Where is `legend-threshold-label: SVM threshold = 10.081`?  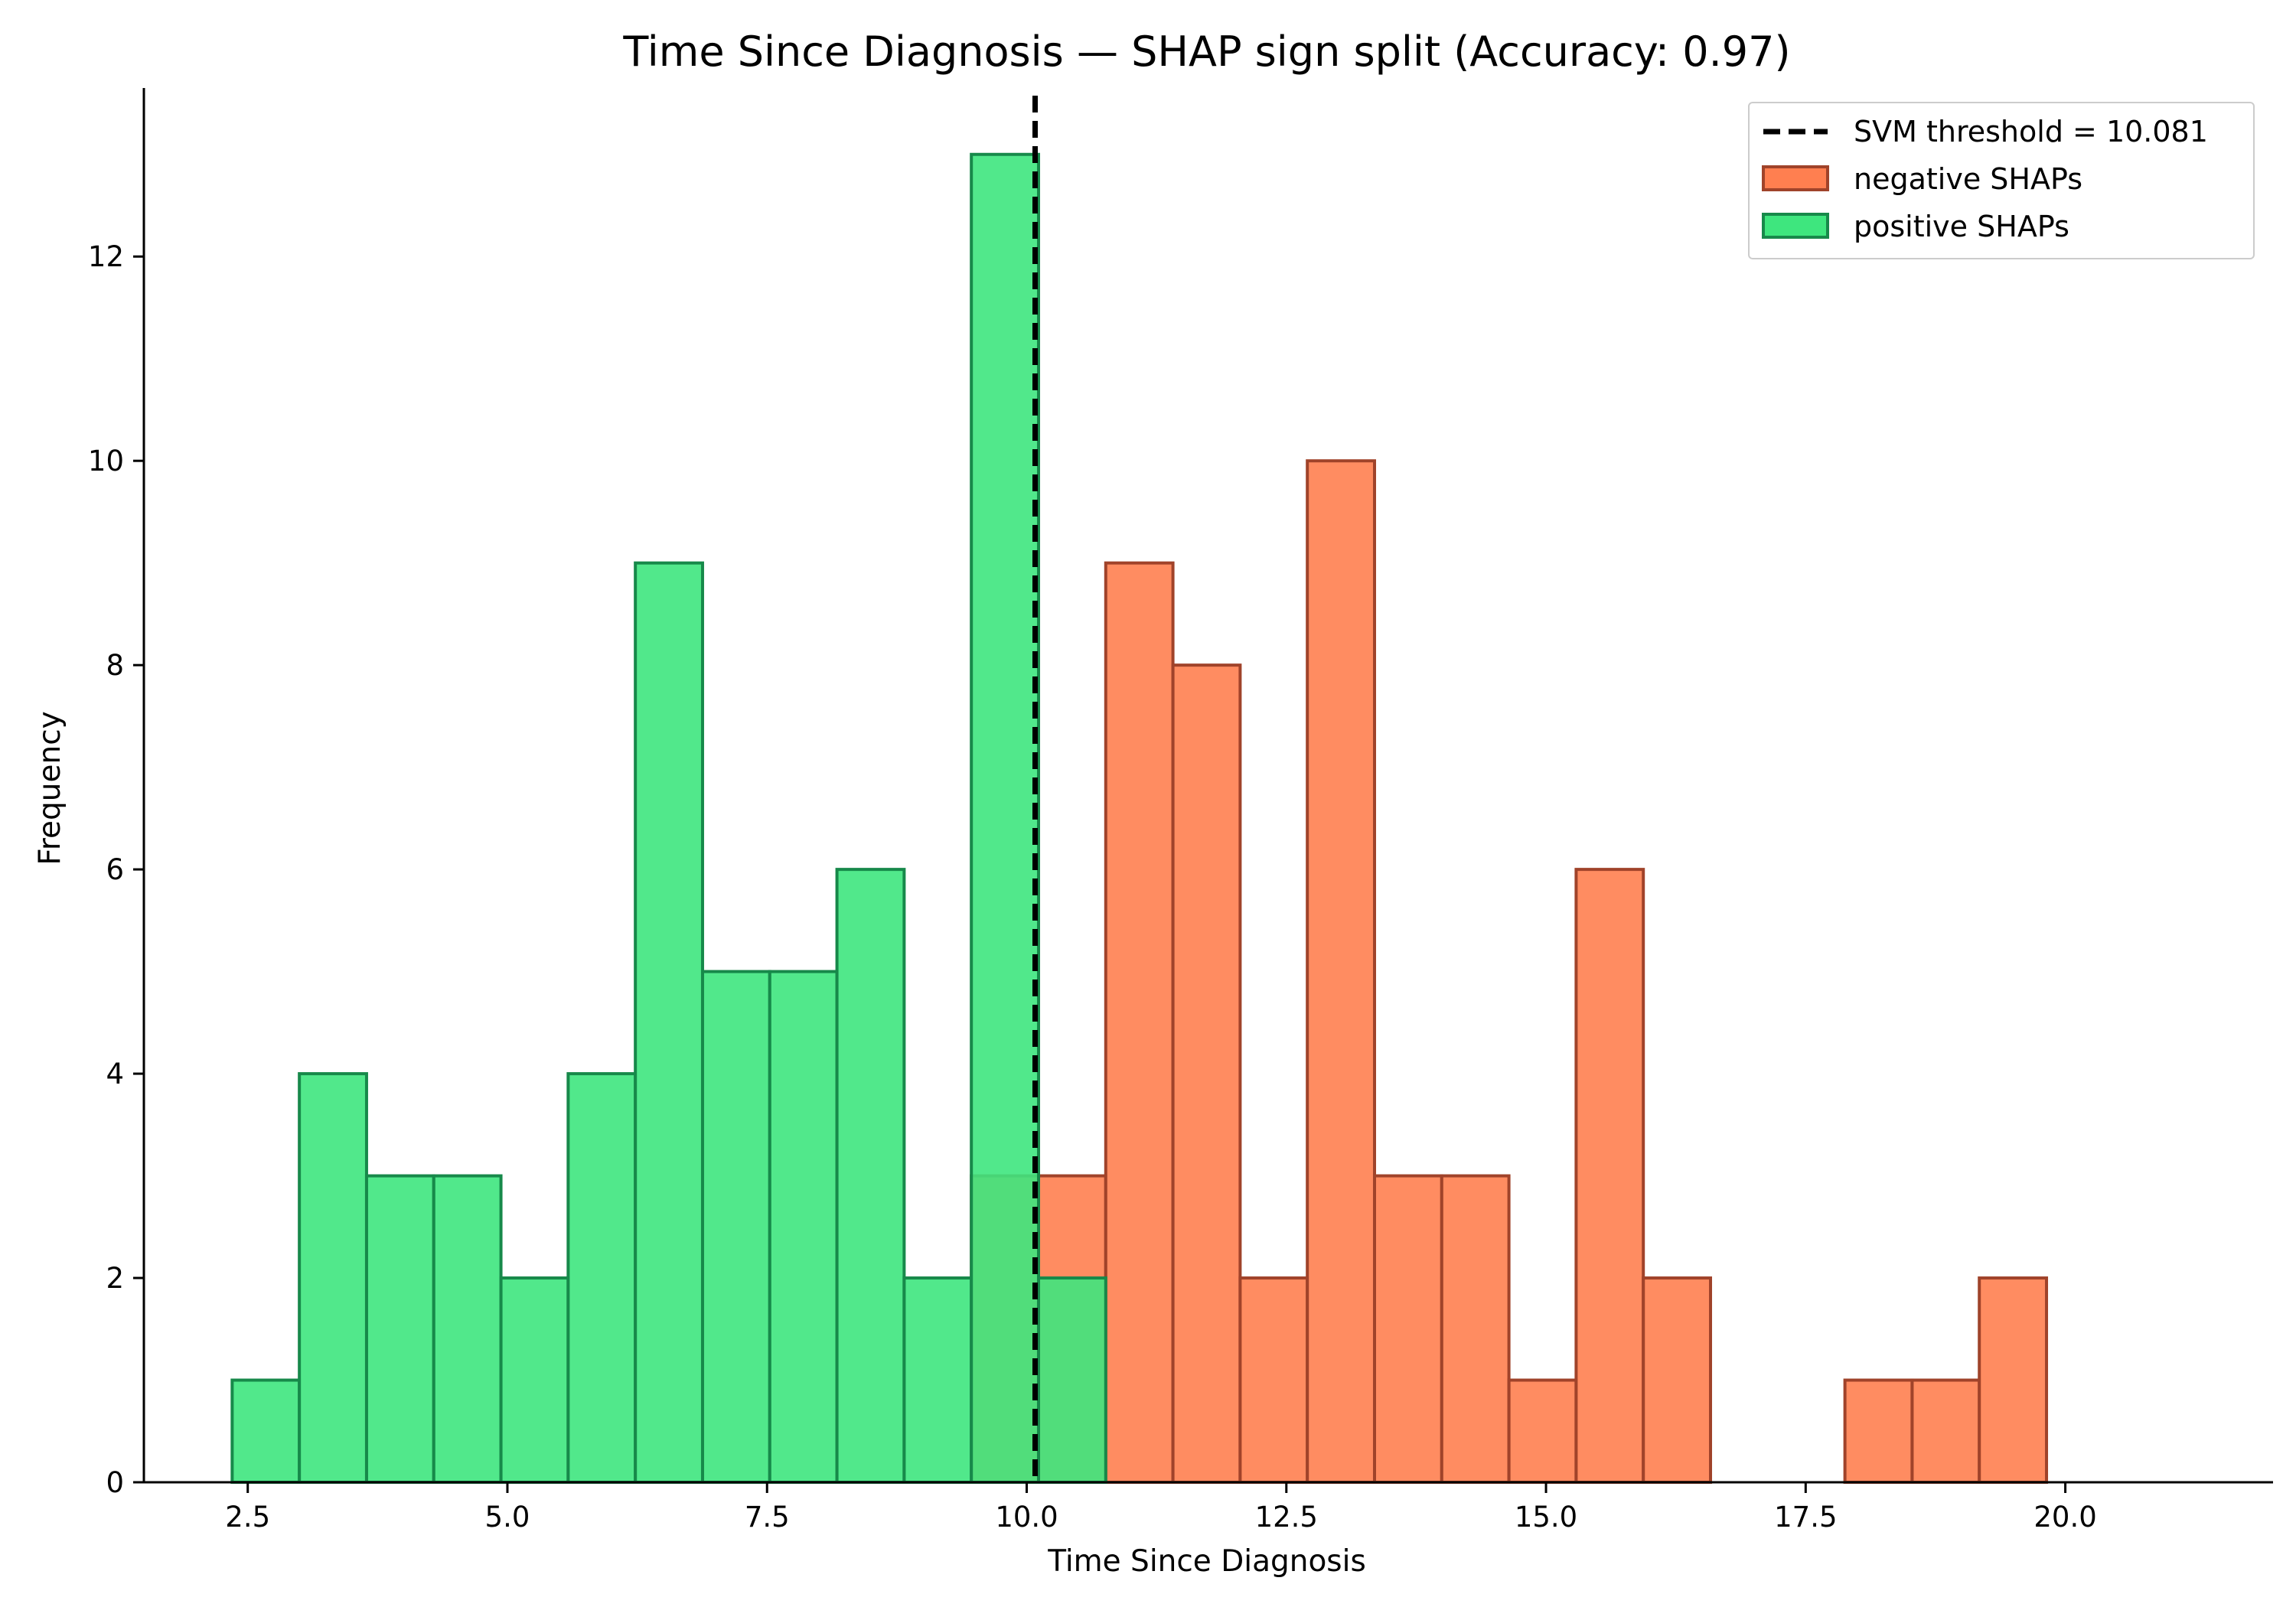 legend-threshold-label: SVM threshold = 10.081 is located at coordinates (2031, 131).